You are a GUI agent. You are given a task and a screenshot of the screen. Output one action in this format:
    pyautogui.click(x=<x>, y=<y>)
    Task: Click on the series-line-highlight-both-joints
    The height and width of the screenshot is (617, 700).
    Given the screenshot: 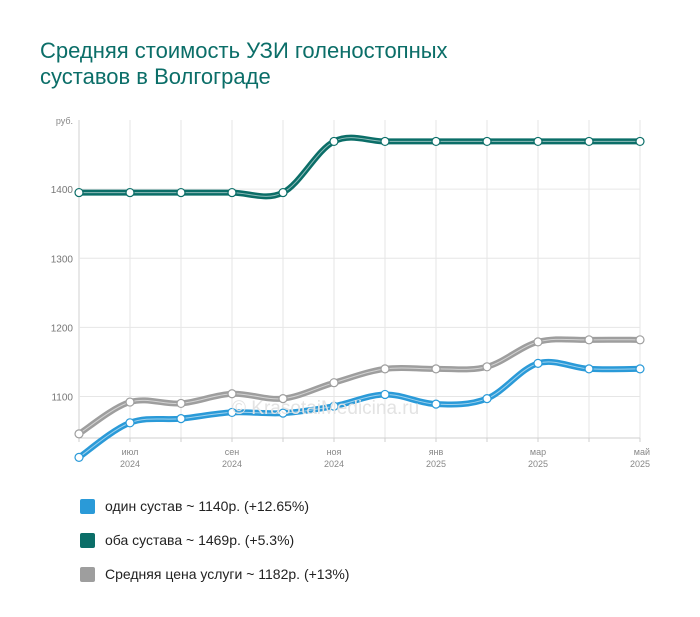 What is the action you would take?
    pyautogui.click(x=359, y=167)
    